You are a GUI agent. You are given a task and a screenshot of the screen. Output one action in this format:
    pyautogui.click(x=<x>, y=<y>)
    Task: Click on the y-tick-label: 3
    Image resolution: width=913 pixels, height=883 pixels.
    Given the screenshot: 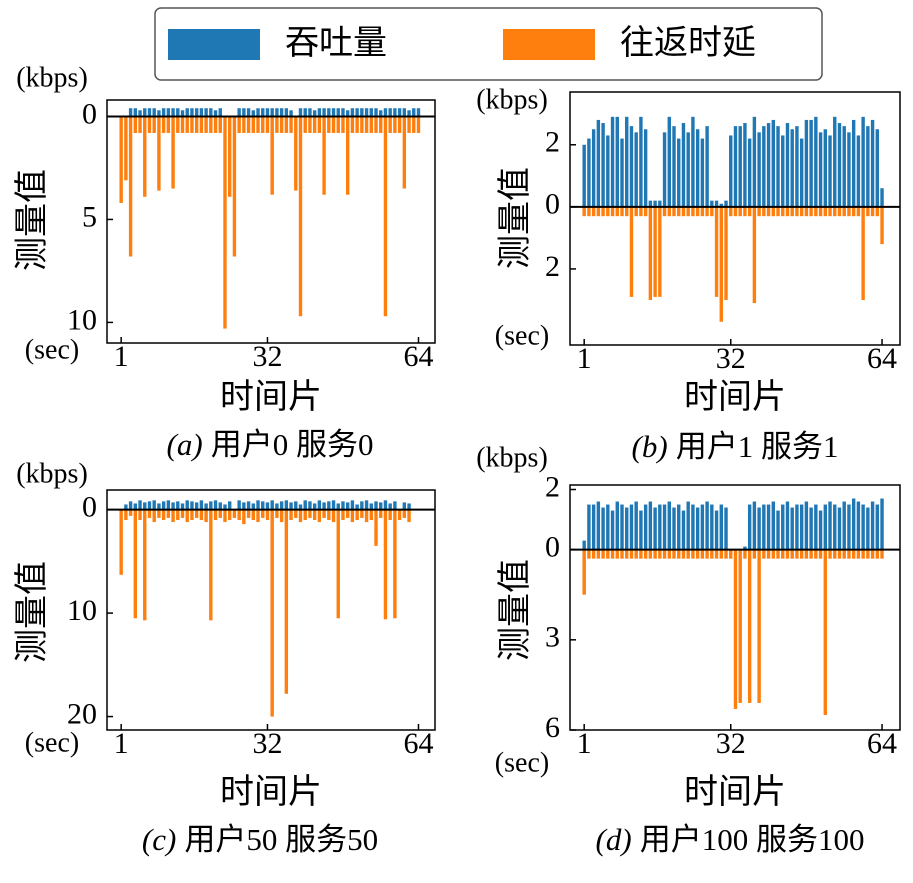 What is the action you would take?
    pyautogui.click(x=552, y=637)
    